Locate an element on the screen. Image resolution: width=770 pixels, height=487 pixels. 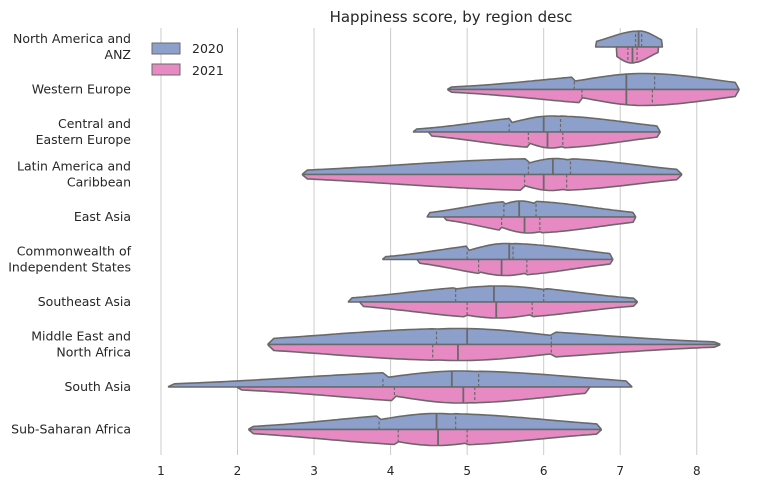
legend-swatch-2020 is located at coordinates (166, 48).